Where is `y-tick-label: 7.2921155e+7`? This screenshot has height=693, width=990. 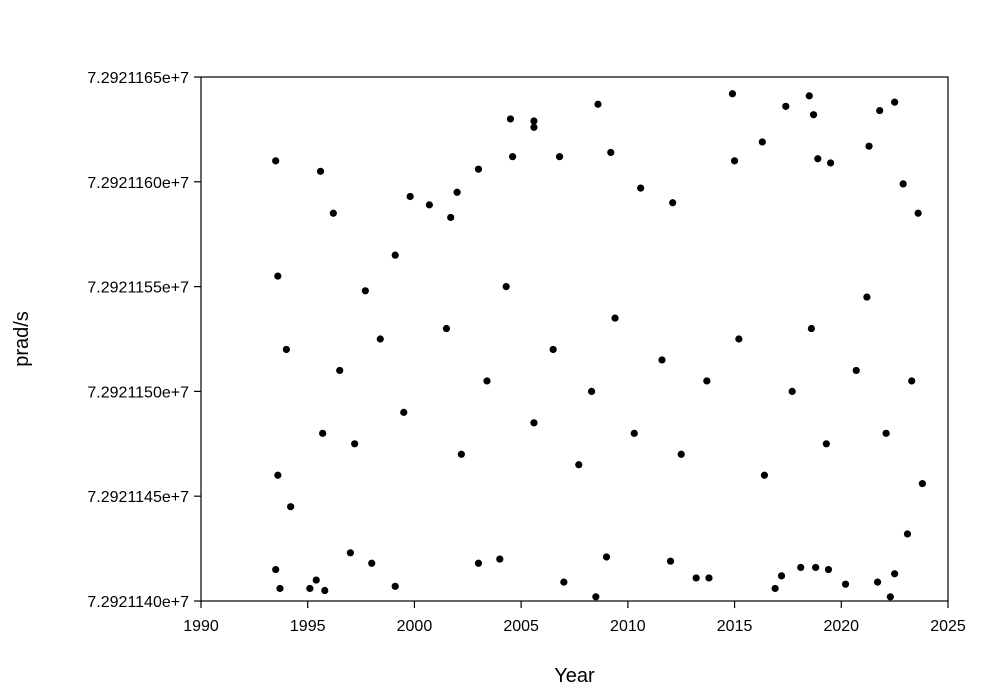 y-tick-label: 7.2921155e+7 is located at coordinates (138, 288).